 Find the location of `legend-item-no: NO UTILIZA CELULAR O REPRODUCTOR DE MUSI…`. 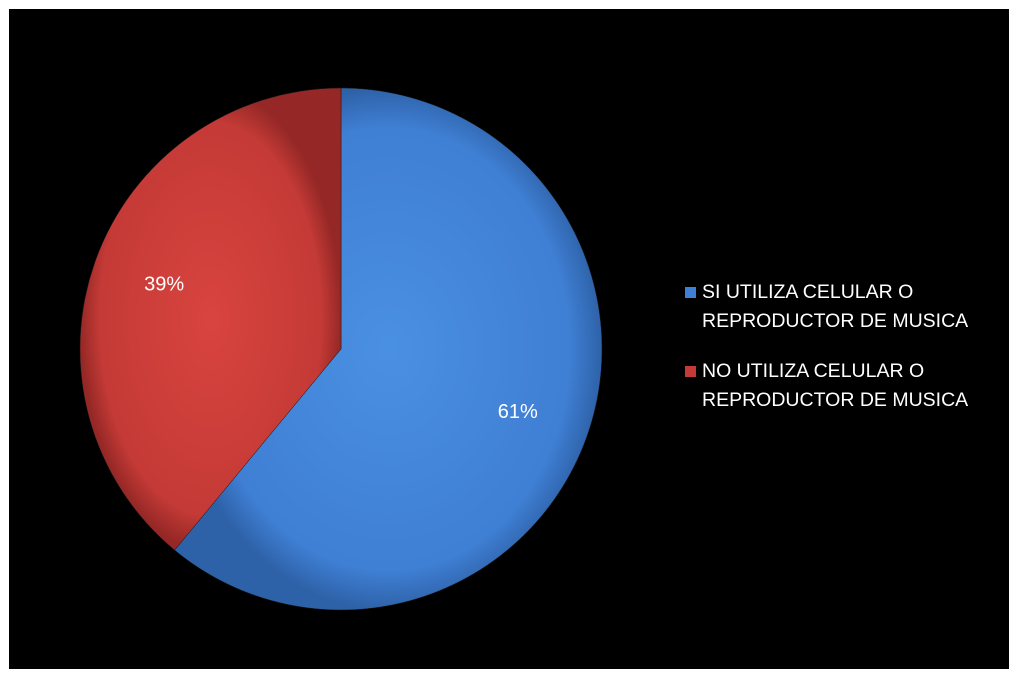

legend-item-no: NO UTILIZA CELULAR O REPRODUCTOR DE MUSI… is located at coordinates (847, 386).